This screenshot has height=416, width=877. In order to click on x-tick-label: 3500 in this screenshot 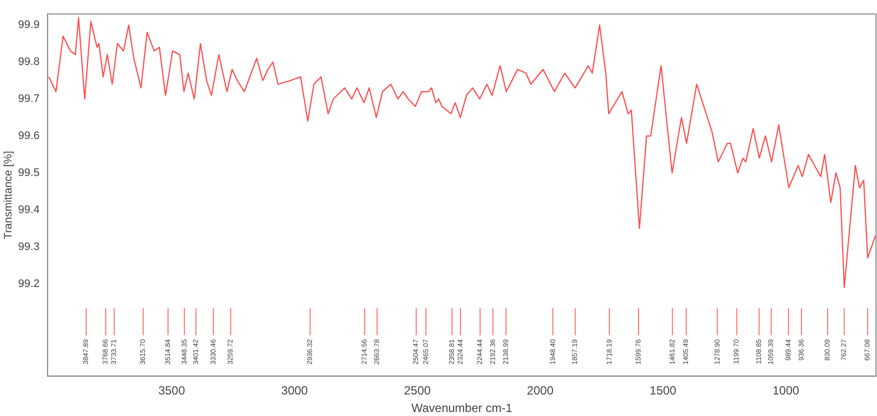, I will do `click(172, 391)`.